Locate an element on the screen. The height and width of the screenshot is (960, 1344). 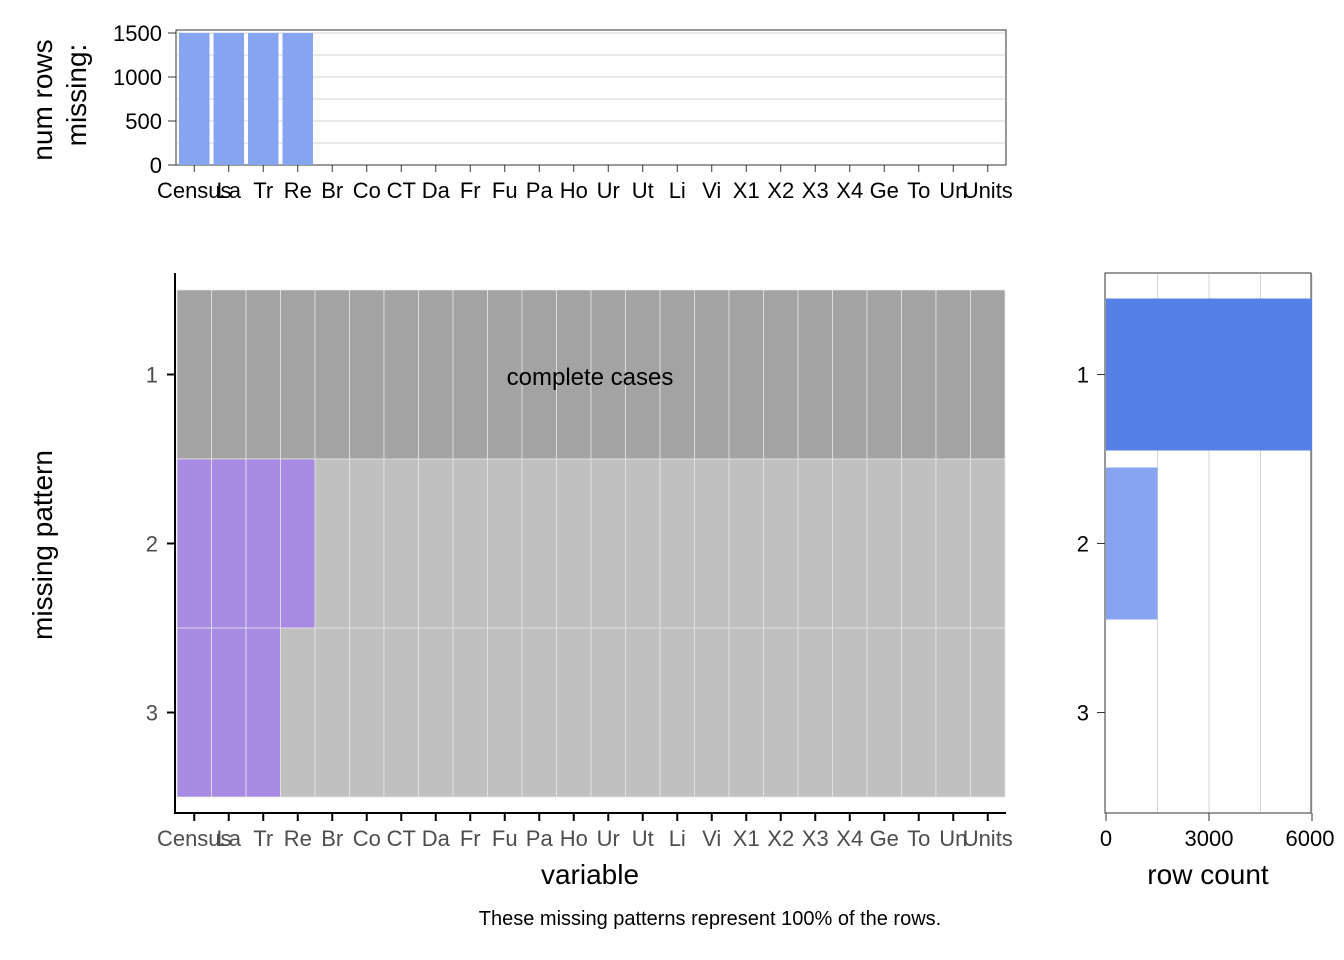
missing-count-gridlines is located at coordinates (591, 88).